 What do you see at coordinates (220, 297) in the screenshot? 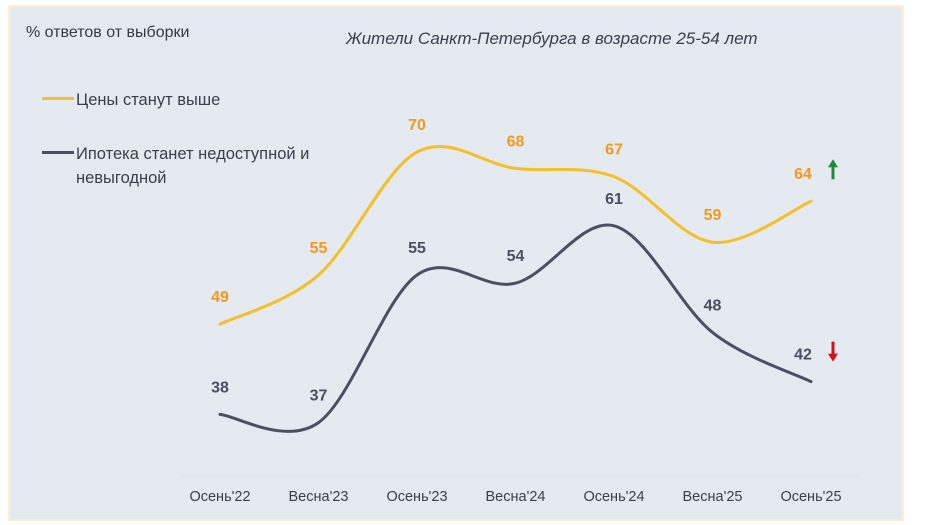
I see `data-label: 49` at bounding box center [220, 297].